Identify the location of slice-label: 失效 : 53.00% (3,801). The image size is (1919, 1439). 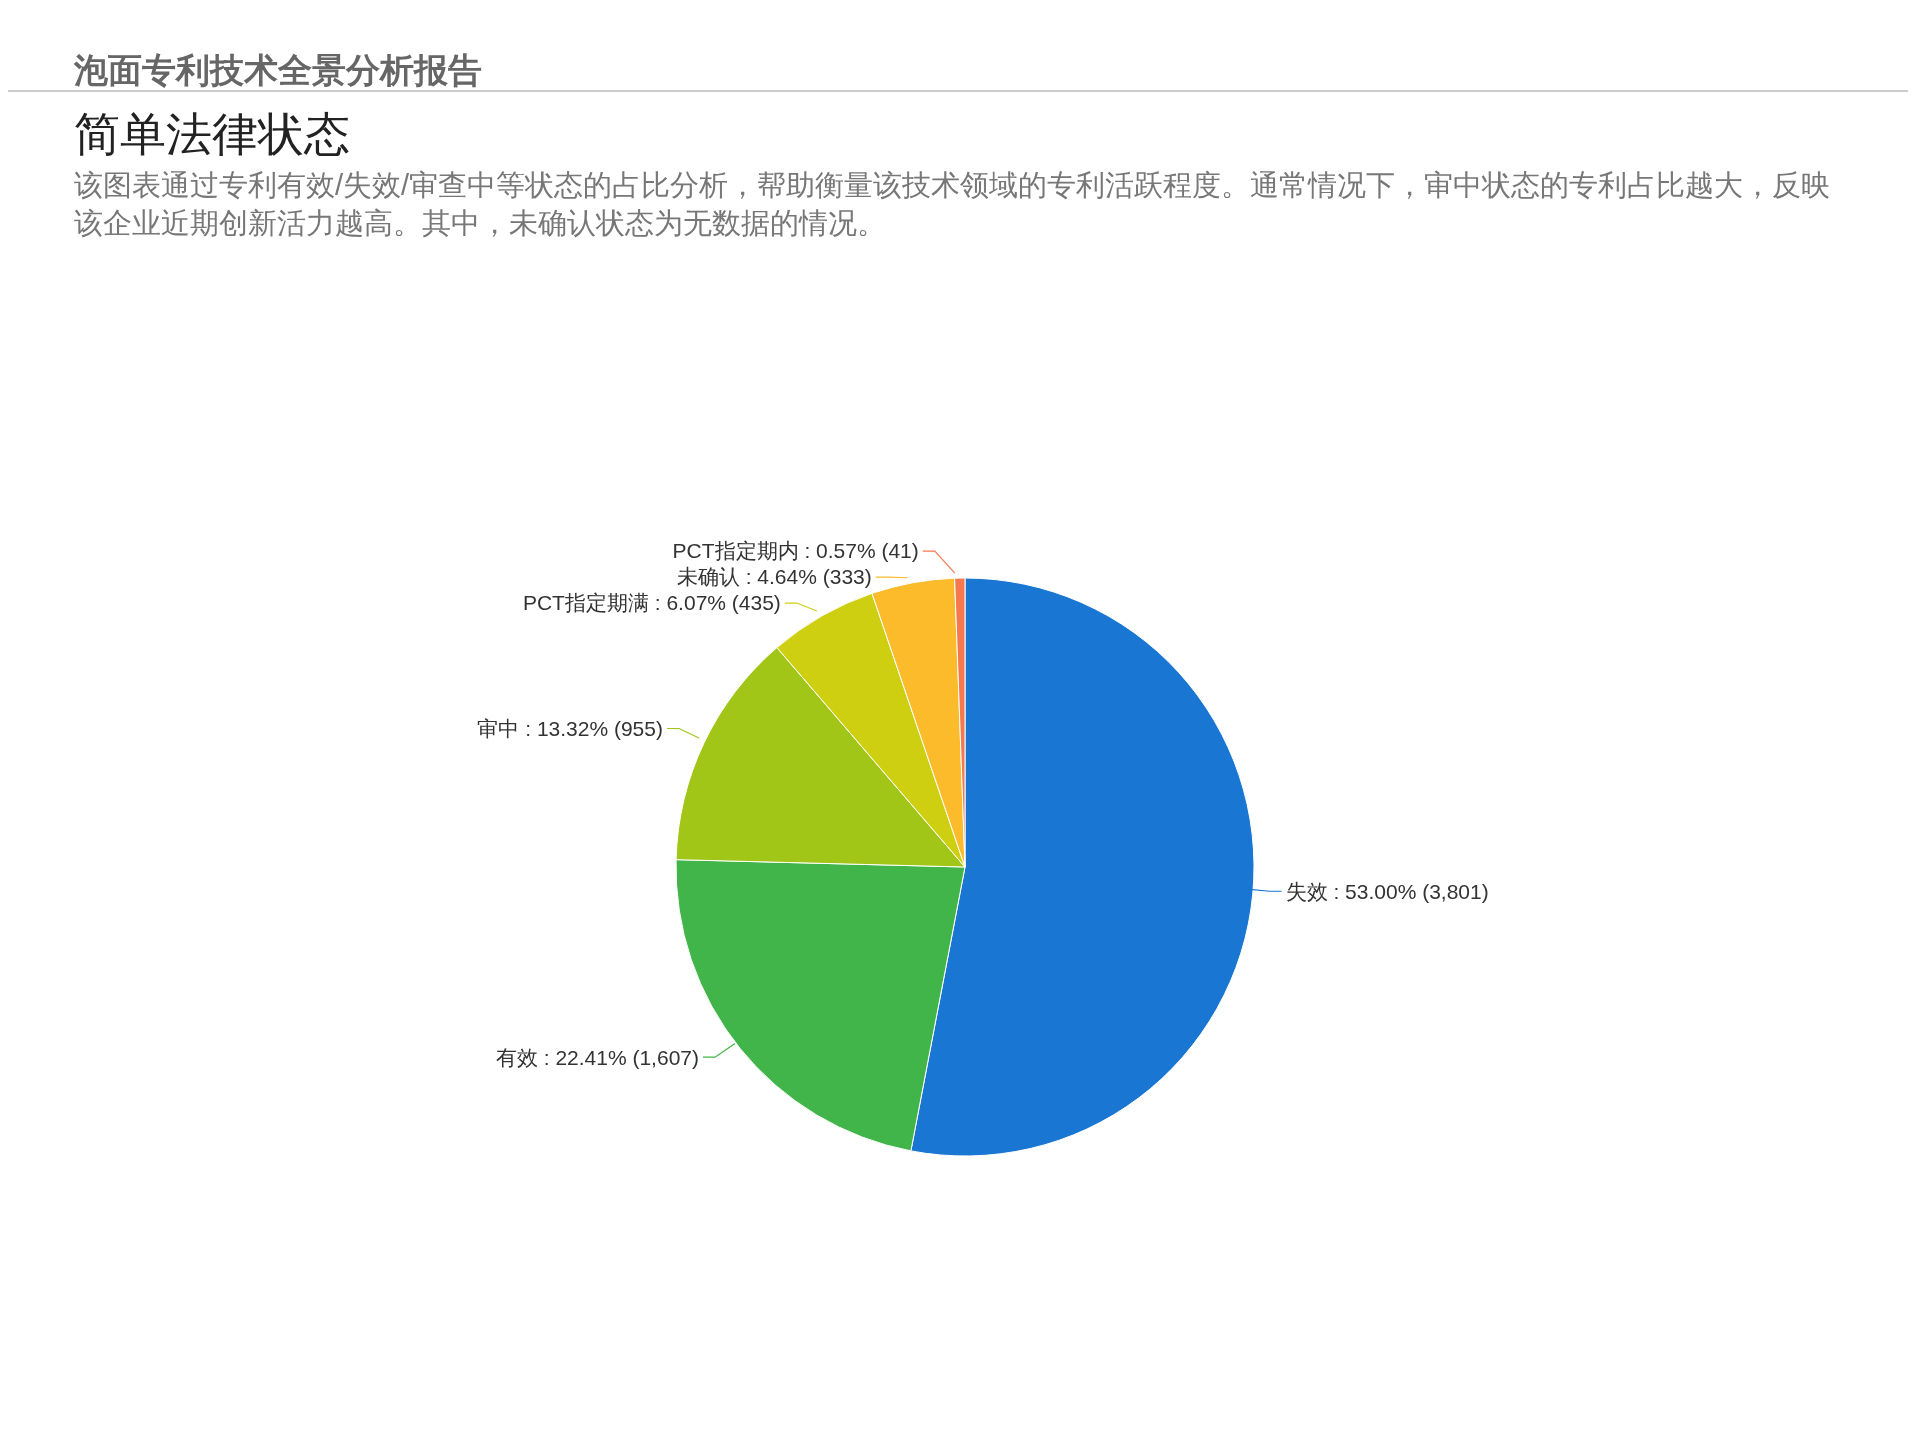
(1387, 891).